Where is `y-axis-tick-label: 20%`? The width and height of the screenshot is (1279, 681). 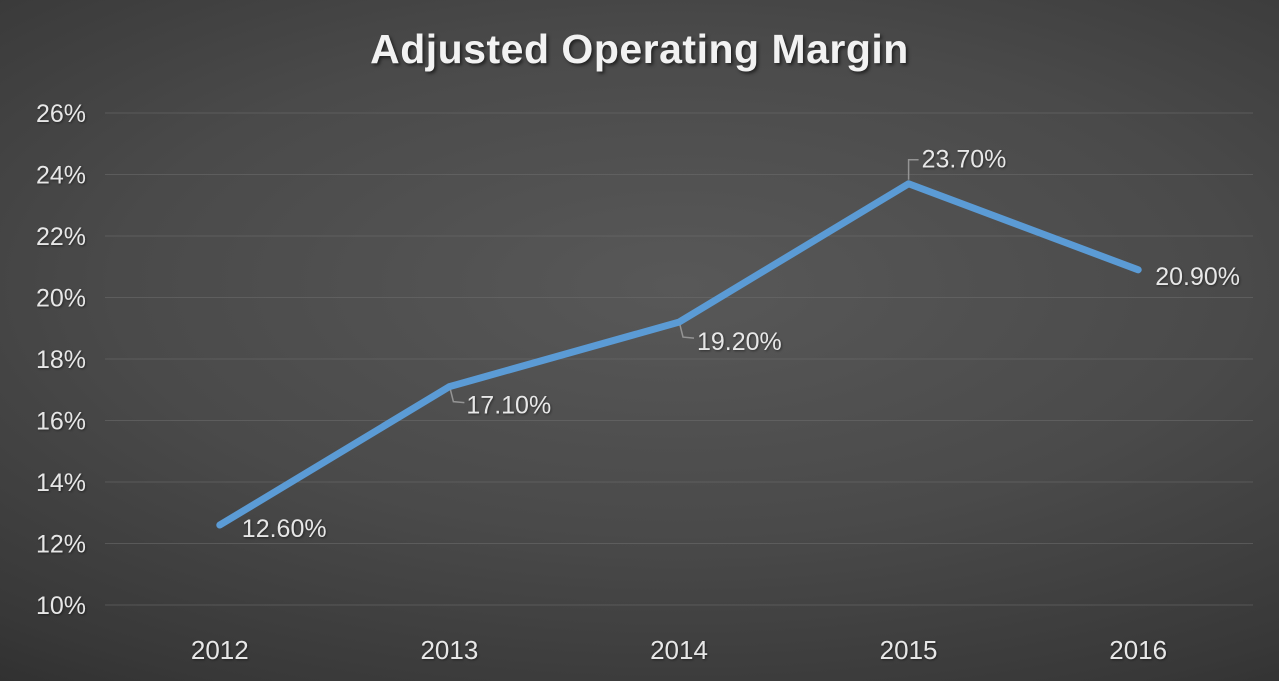 y-axis-tick-label: 20% is located at coordinates (61, 299).